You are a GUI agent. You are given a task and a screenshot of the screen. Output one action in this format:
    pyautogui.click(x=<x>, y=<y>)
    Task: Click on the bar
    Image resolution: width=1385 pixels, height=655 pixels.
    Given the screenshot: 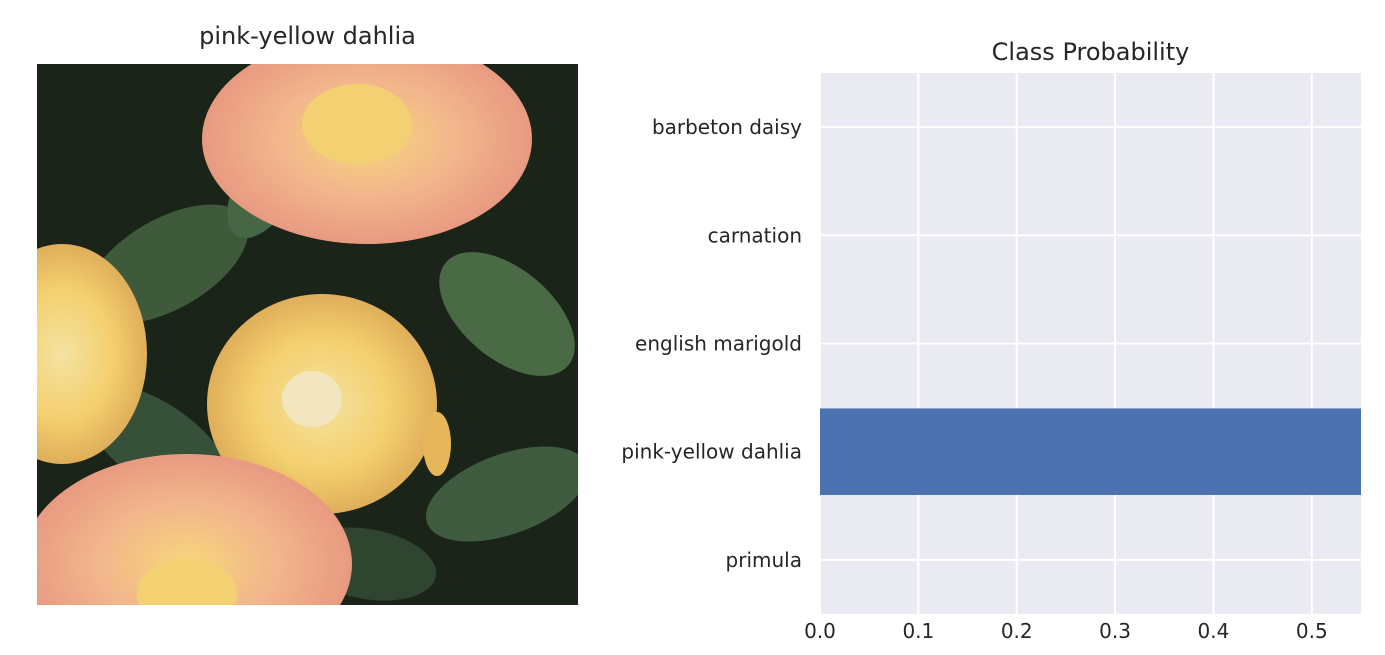 What is the action you would take?
    pyautogui.click(x=1090, y=451)
    